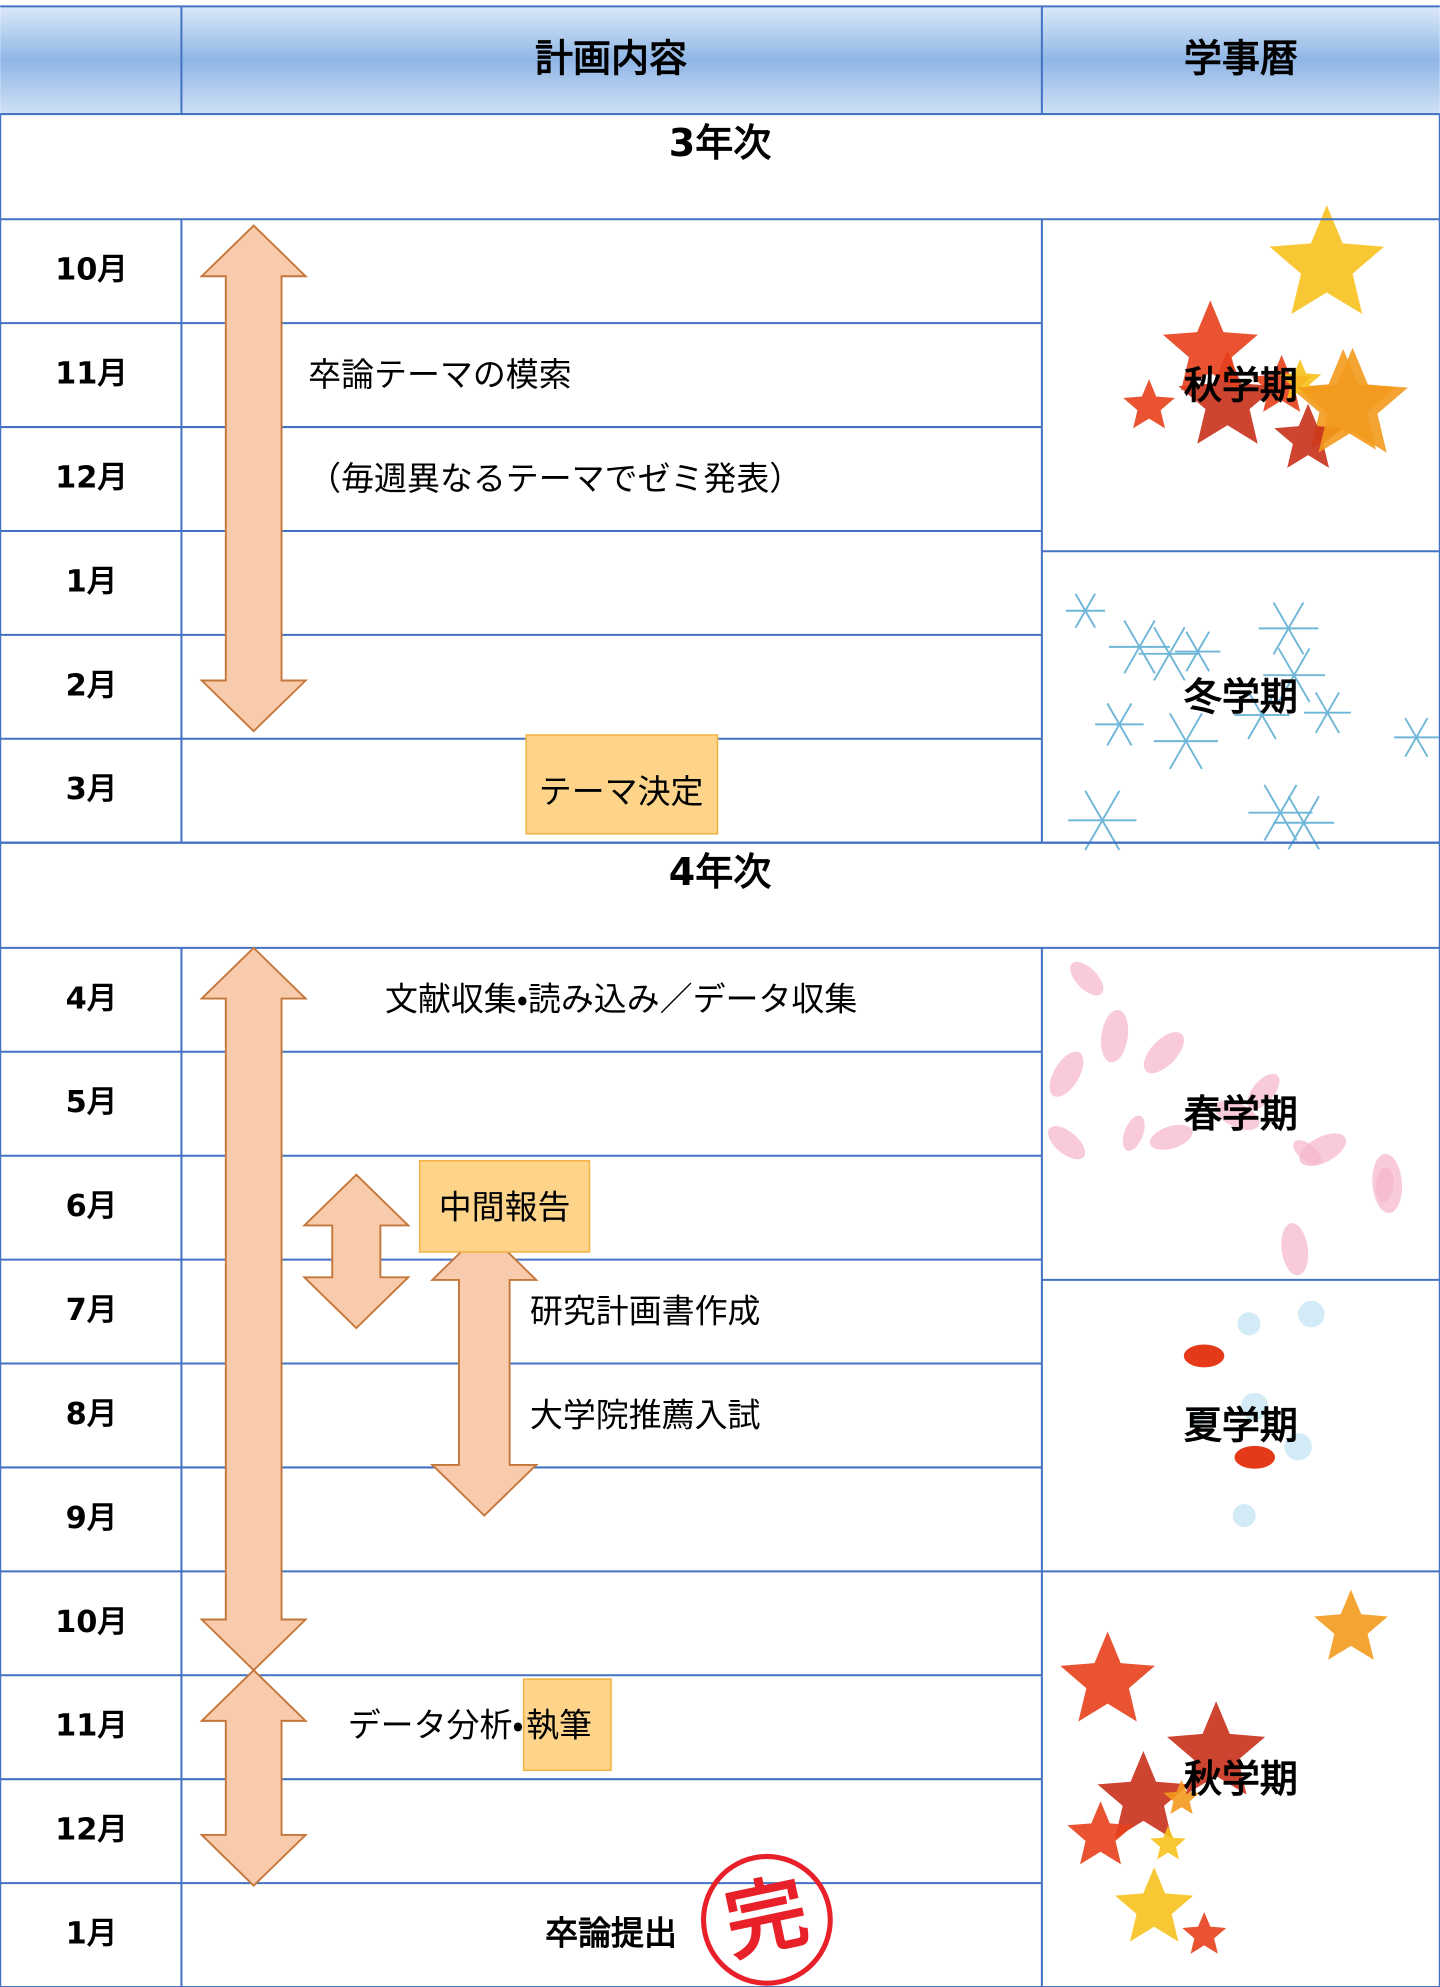  What do you see at coordinates (621, 791) in the screenshot?
I see `plan-text: テーマ決定` at bounding box center [621, 791].